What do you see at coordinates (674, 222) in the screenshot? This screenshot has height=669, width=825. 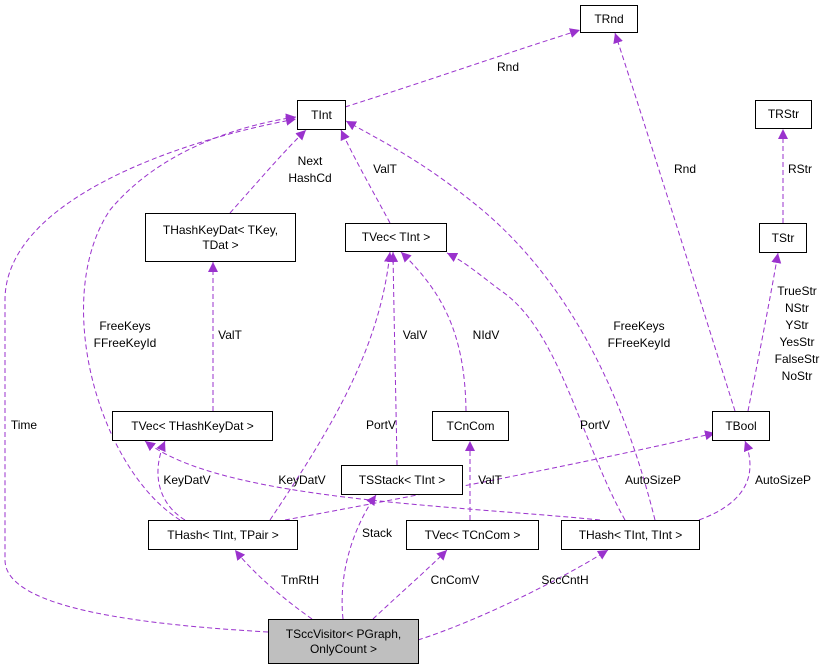 I see `edge-tbool-trnd` at bounding box center [674, 222].